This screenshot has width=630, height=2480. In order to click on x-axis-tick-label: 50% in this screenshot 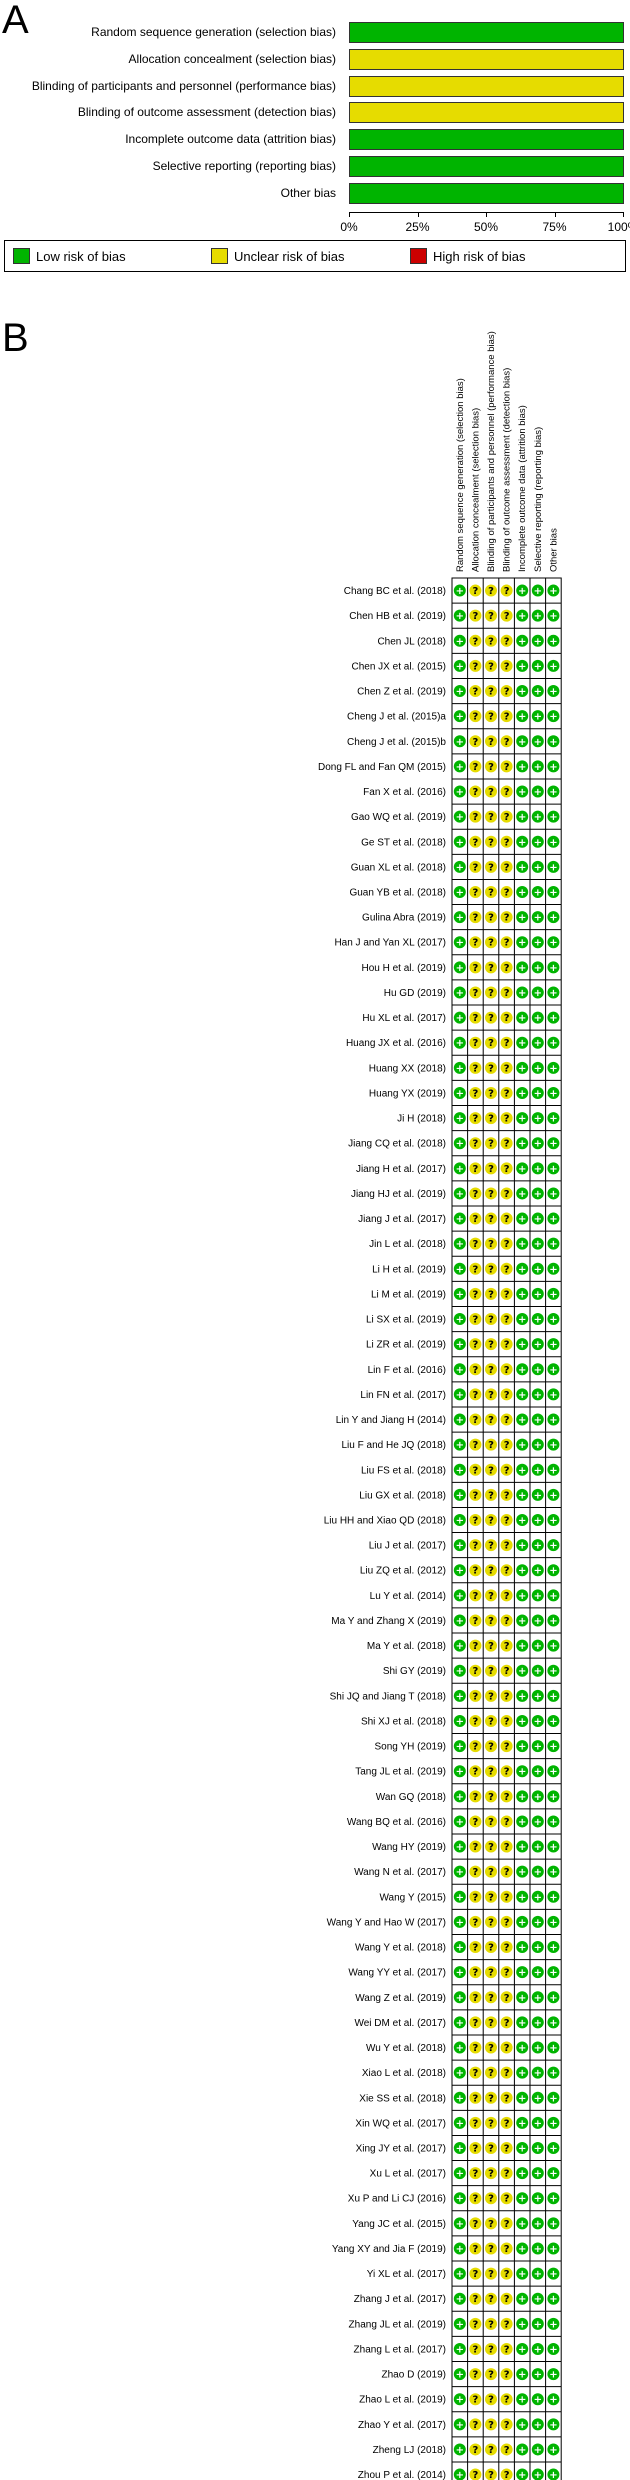, I will do `click(486, 227)`.